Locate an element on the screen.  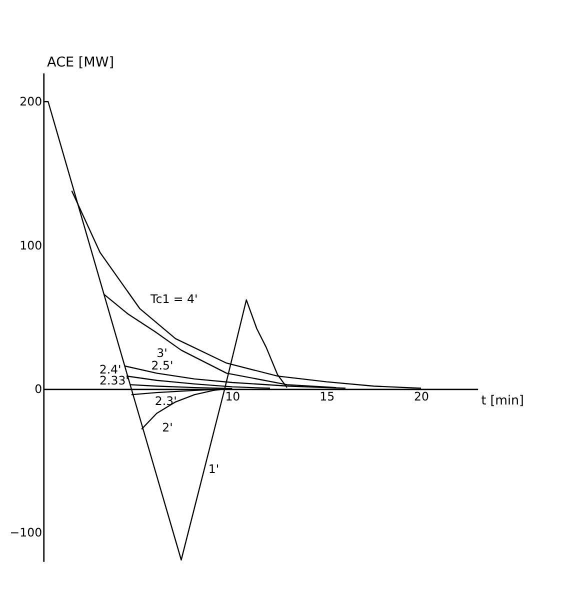
x-tick-label: 10 is located at coordinates (232, 396).